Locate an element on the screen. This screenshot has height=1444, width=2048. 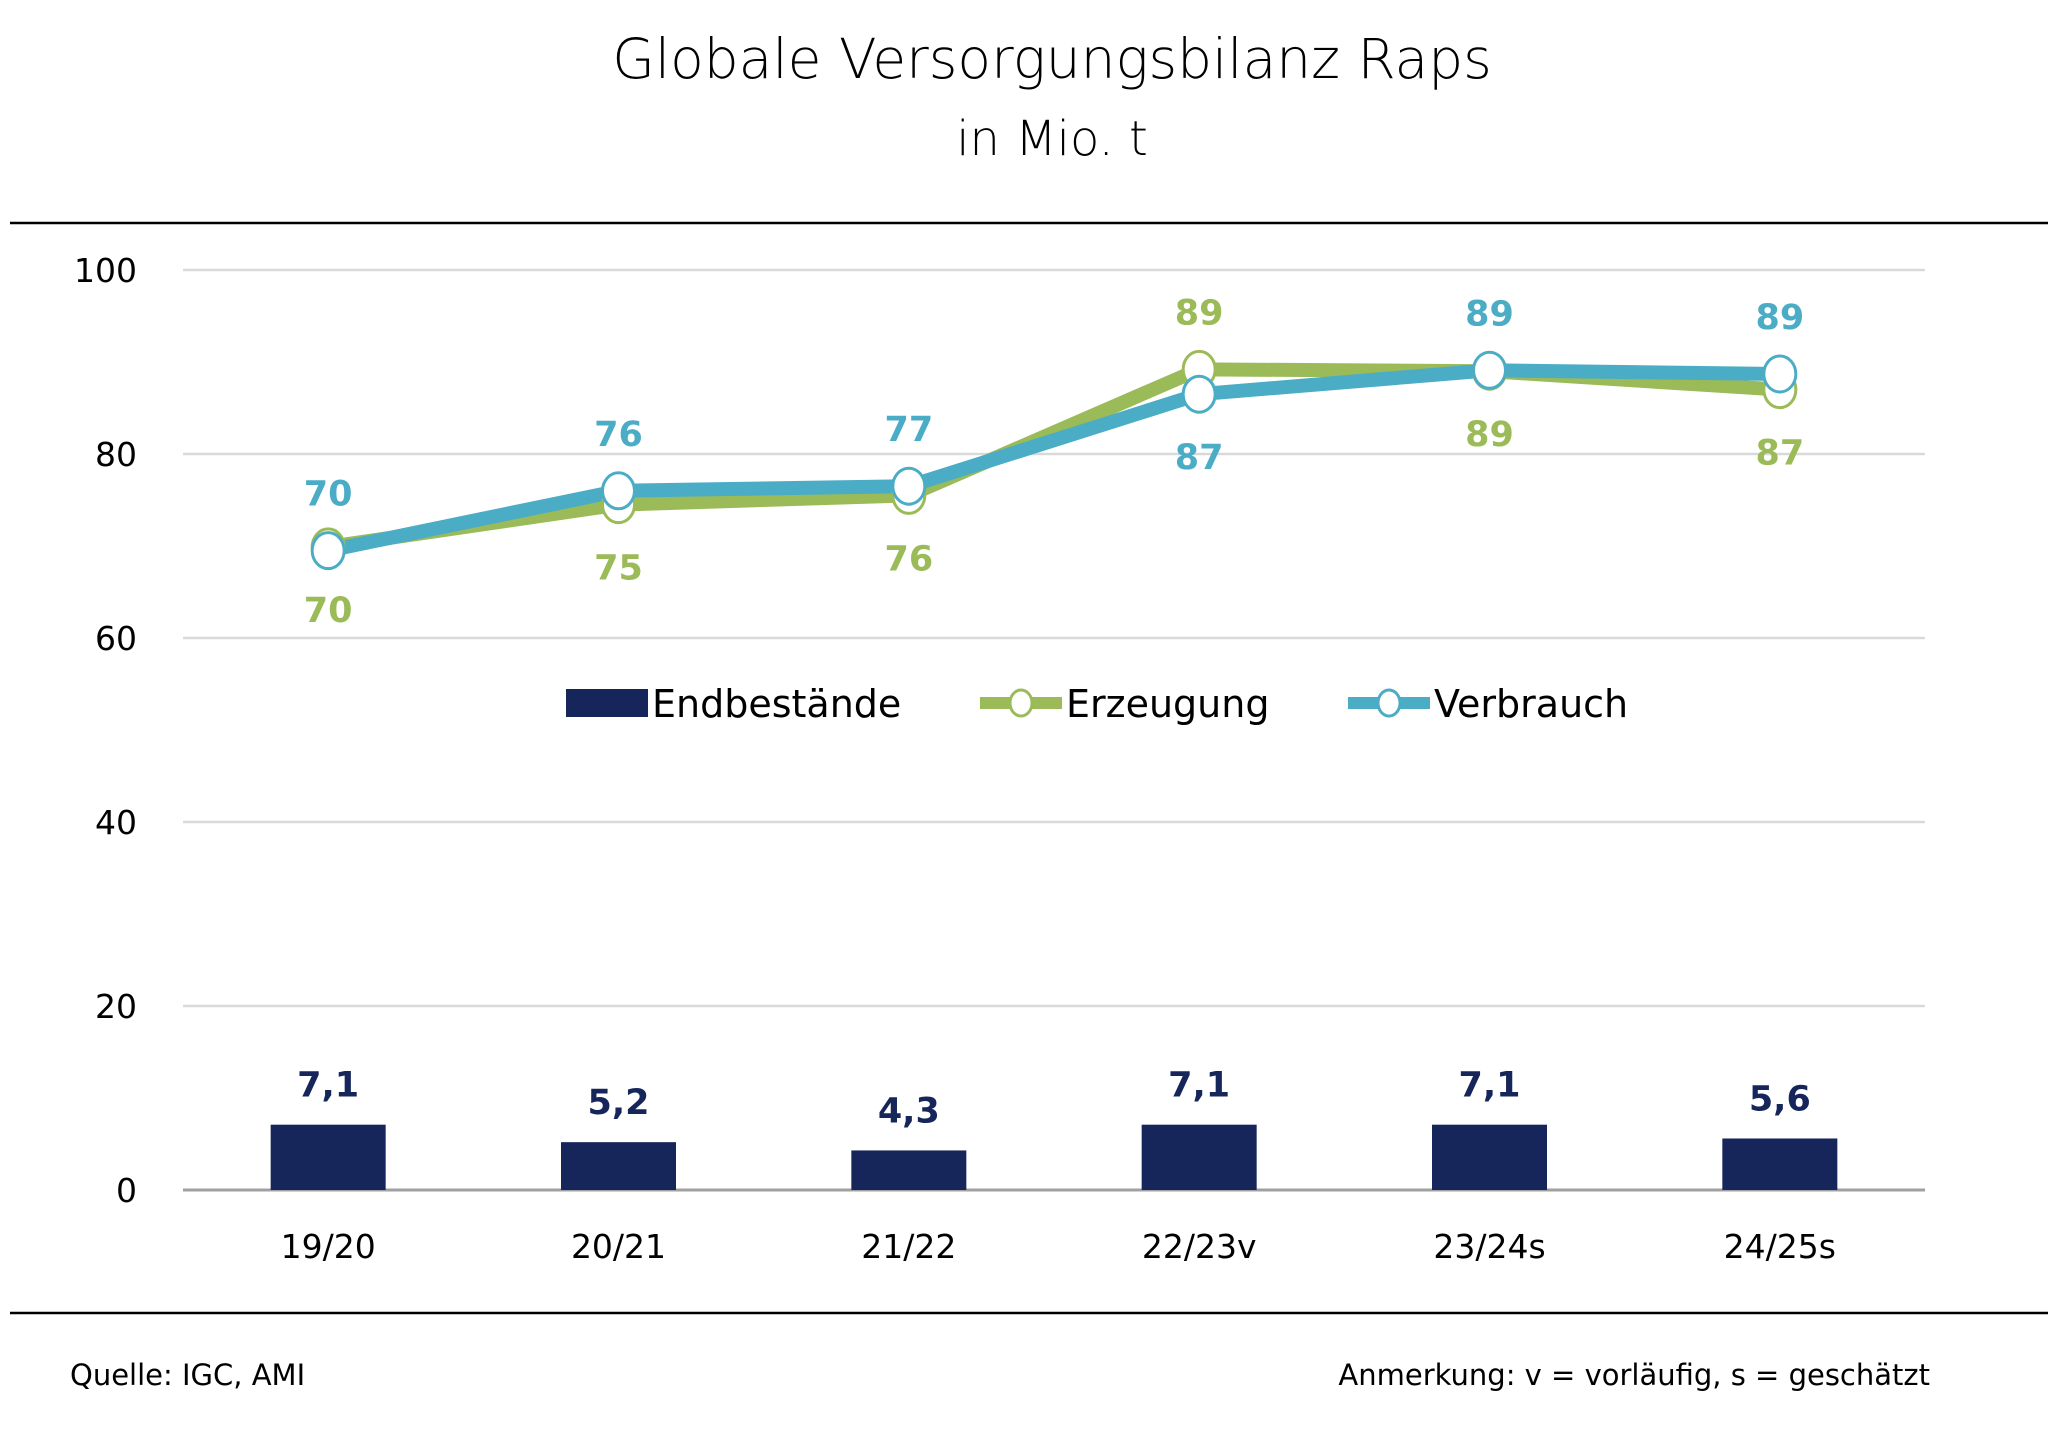
y-tick-label: 20 is located at coordinates (116, 1006).